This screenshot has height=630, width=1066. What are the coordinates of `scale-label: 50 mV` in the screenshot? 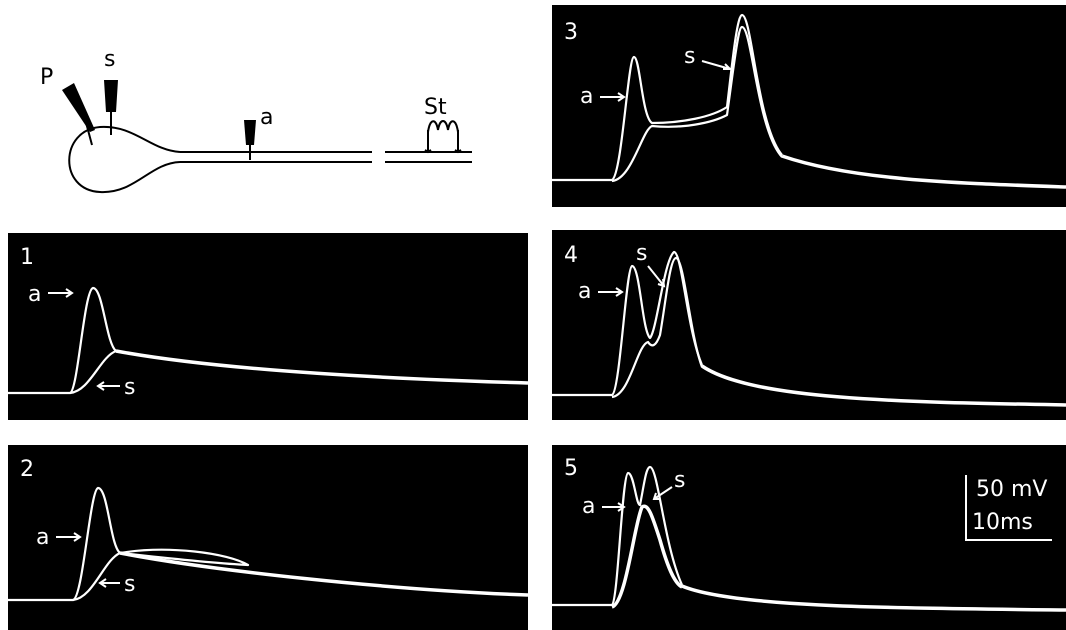 It's located at (1011, 489).